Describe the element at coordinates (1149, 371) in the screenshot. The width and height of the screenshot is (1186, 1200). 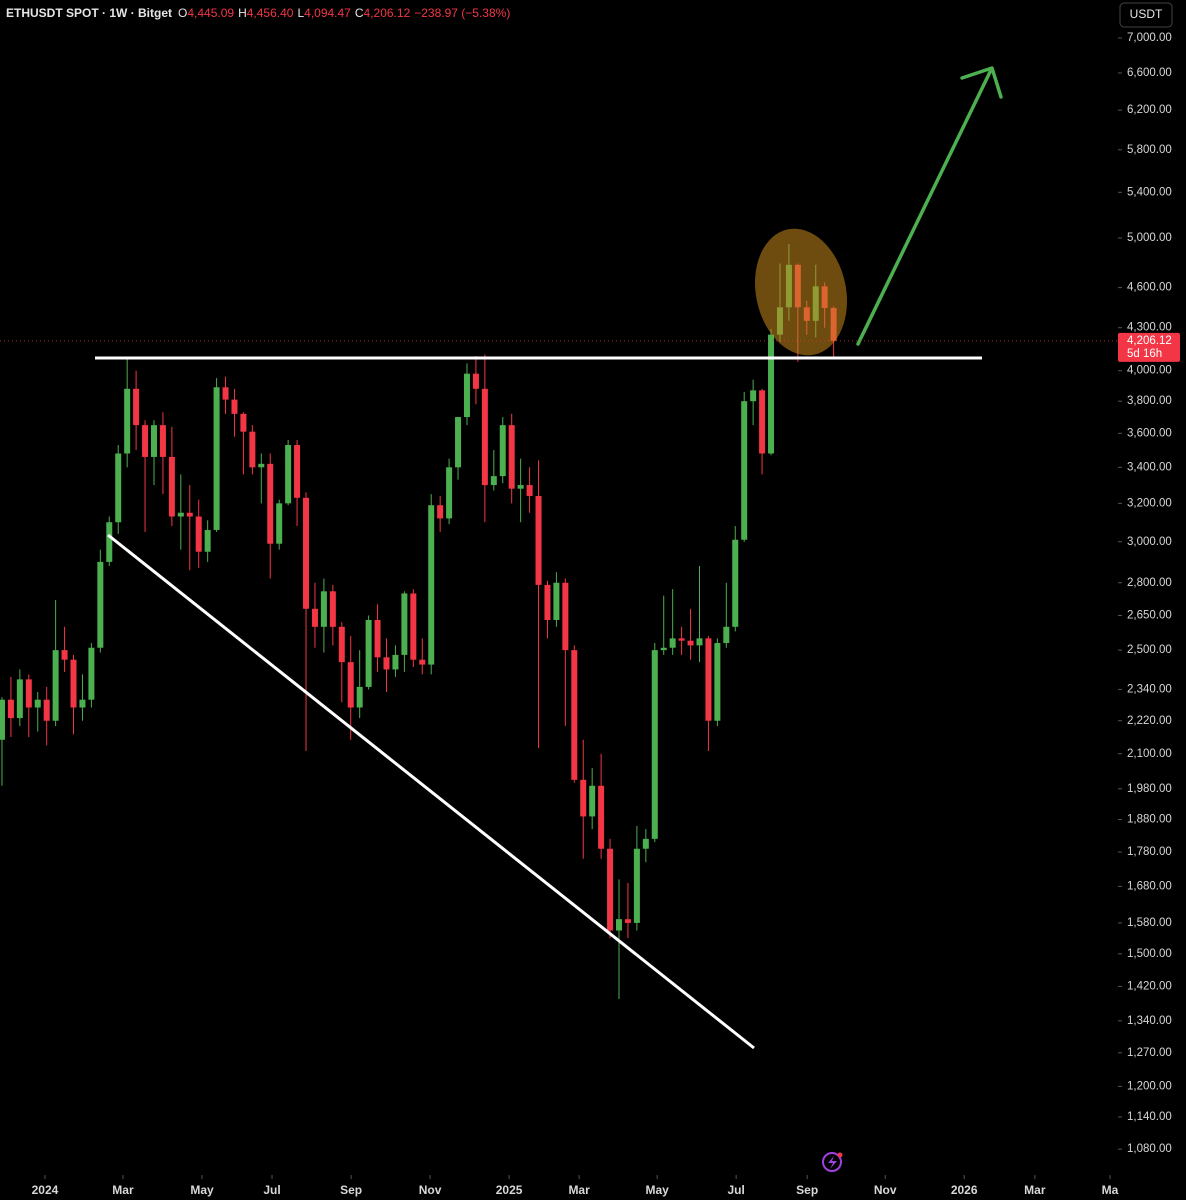
I see `y-tick-label: 4,000.00` at that location.